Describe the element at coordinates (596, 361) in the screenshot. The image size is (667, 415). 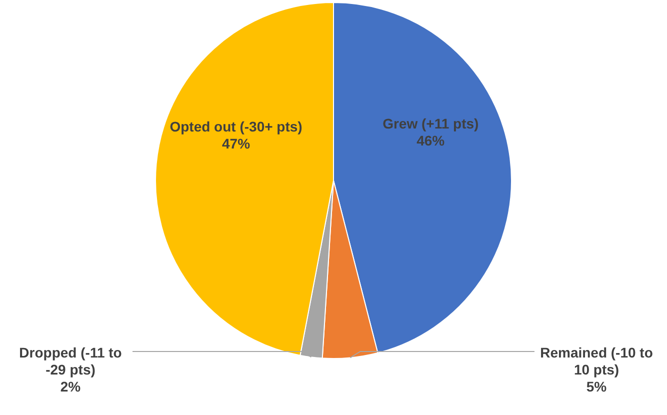
I see `slice-label: Remained (-10 to 10 pts)` at that location.